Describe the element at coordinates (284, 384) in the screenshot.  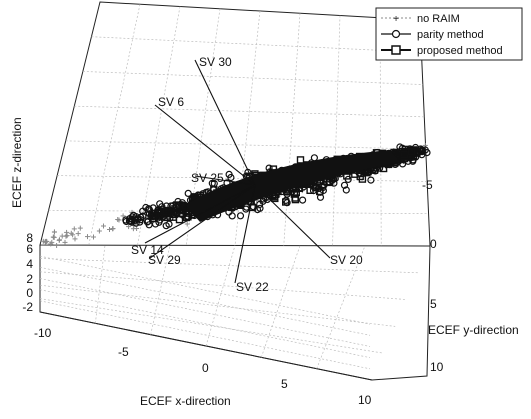
I see `x-tick-label: 5` at that location.